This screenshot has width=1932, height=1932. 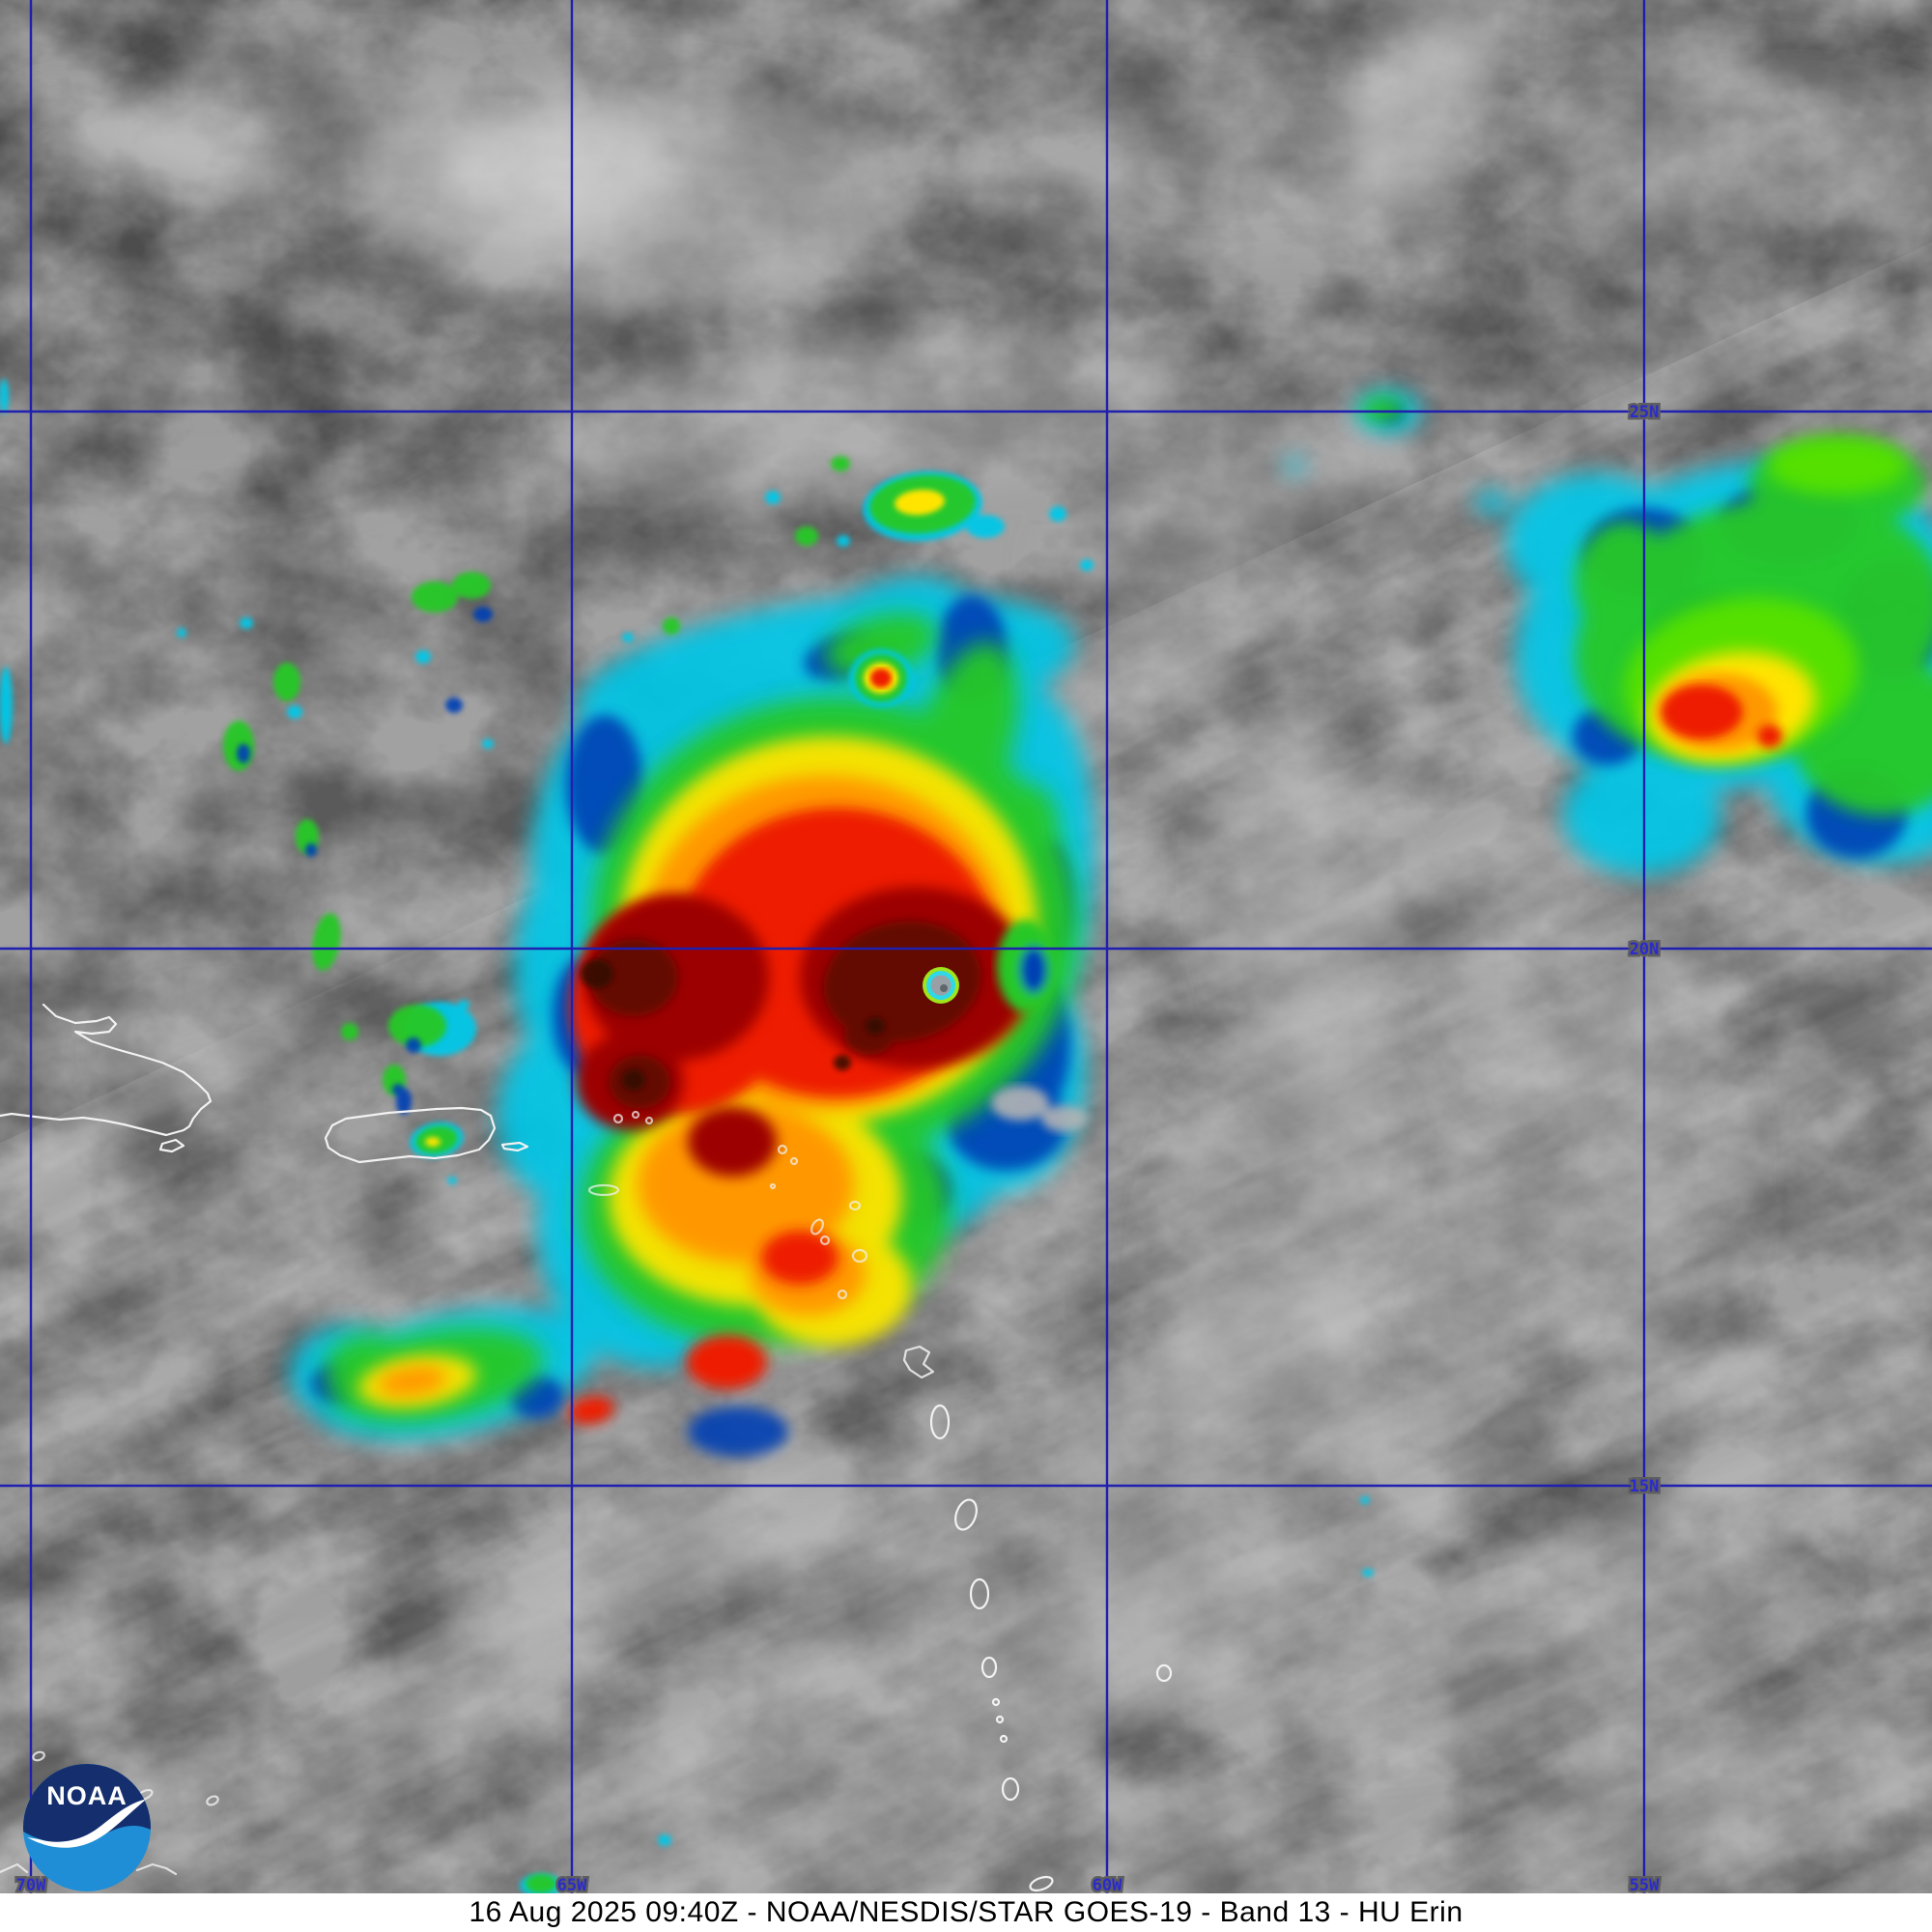 What do you see at coordinates (685, 818) in the screenshot?
I see `cells-yellow` at bounding box center [685, 818].